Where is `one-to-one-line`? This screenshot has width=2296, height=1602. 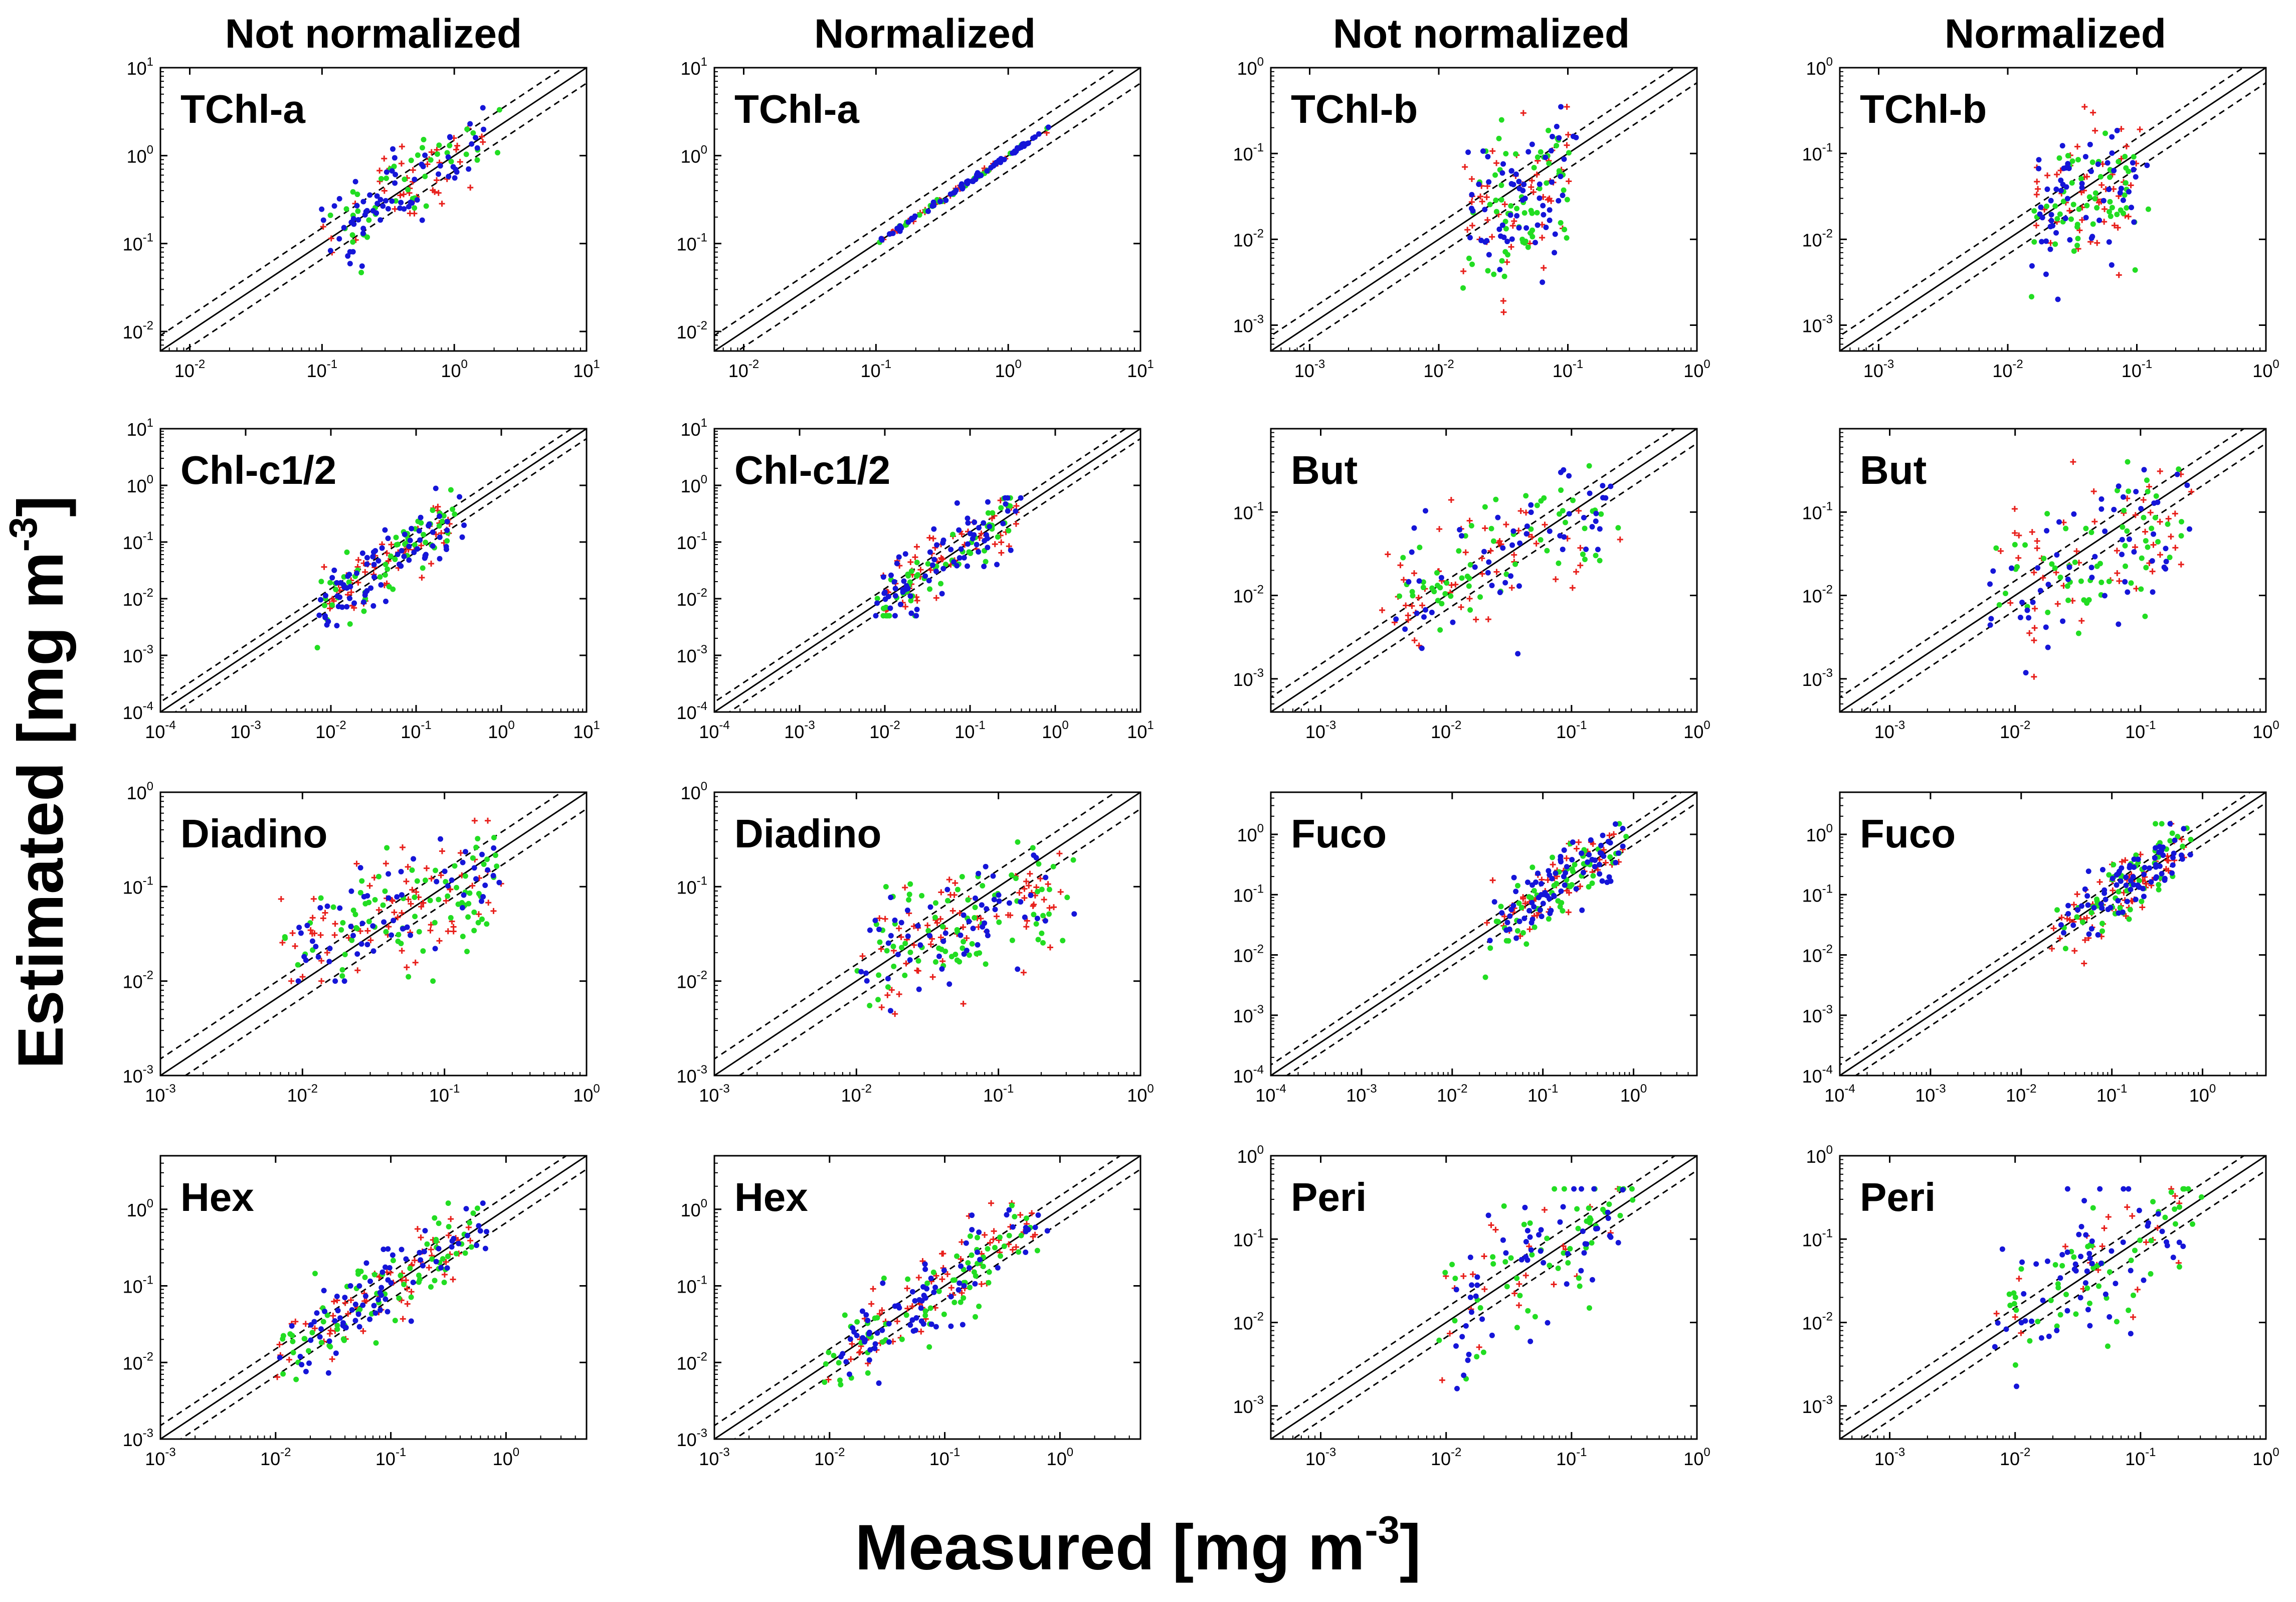 one-to-one-line is located at coordinates (2053, 209).